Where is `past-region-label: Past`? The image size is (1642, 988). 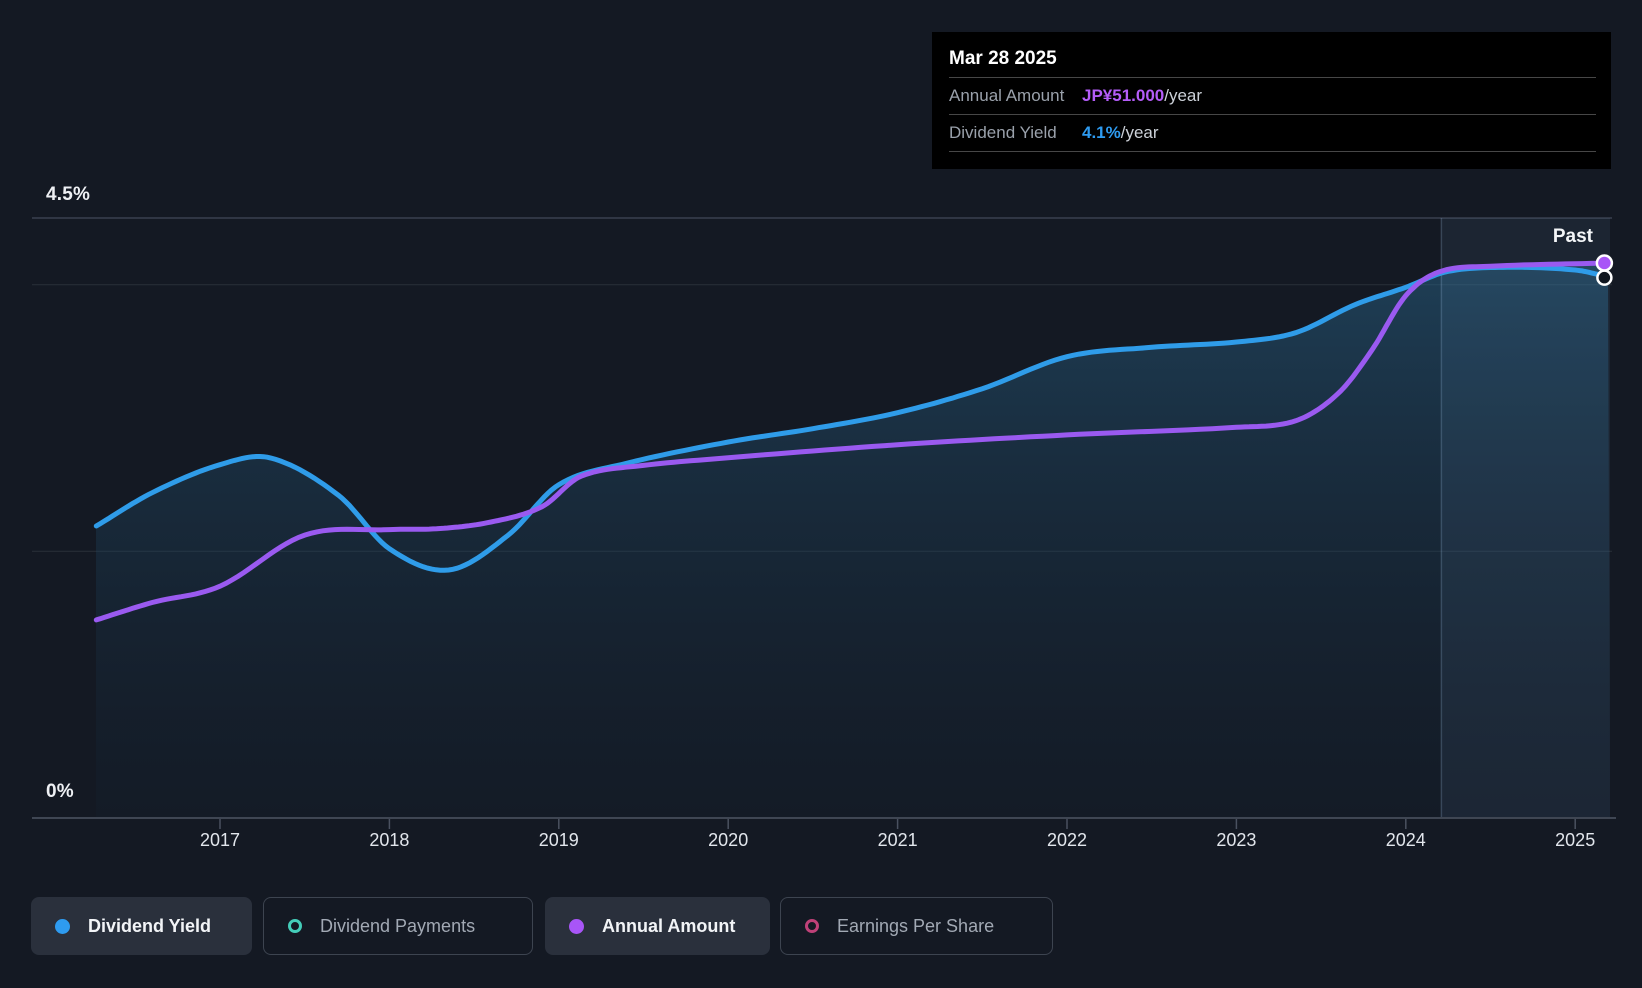
past-region-label: Past is located at coordinates (1572, 236).